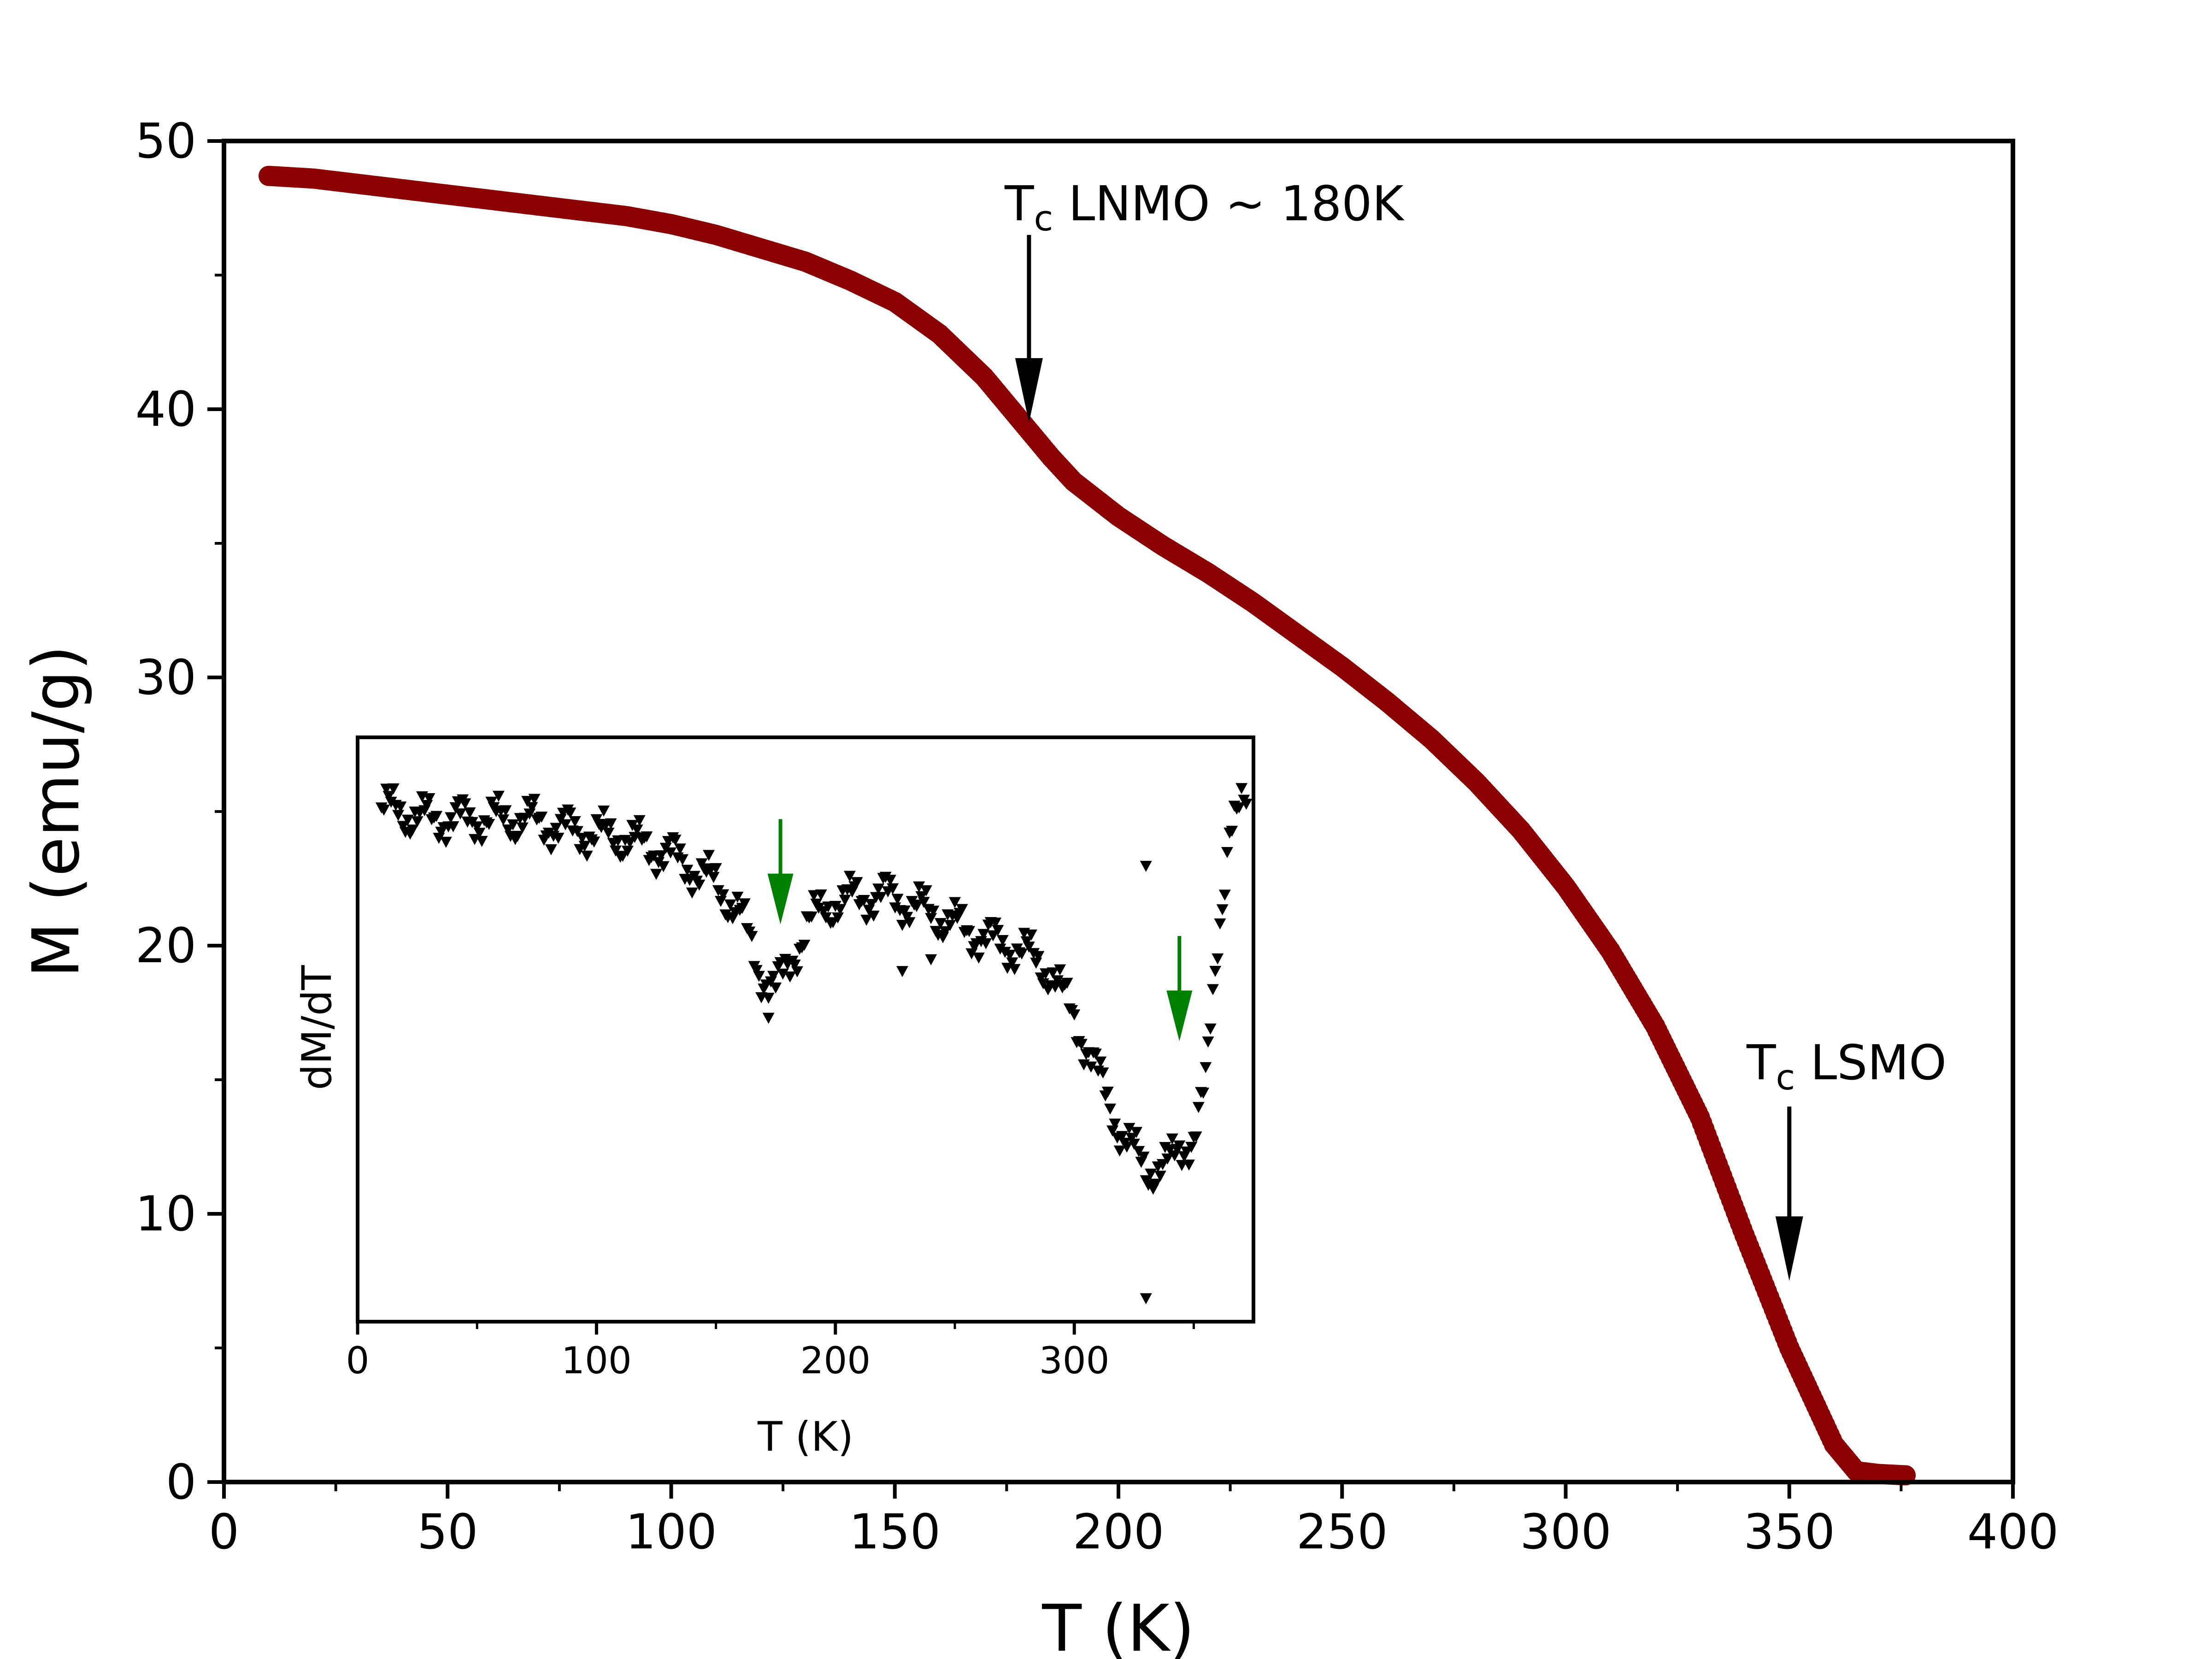 The width and height of the screenshot is (2212, 1659). Describe the element at coordinates (1846, 1066) in the screenshot. I see `annotation-lsmo-label: Tc LSMO` at that location.